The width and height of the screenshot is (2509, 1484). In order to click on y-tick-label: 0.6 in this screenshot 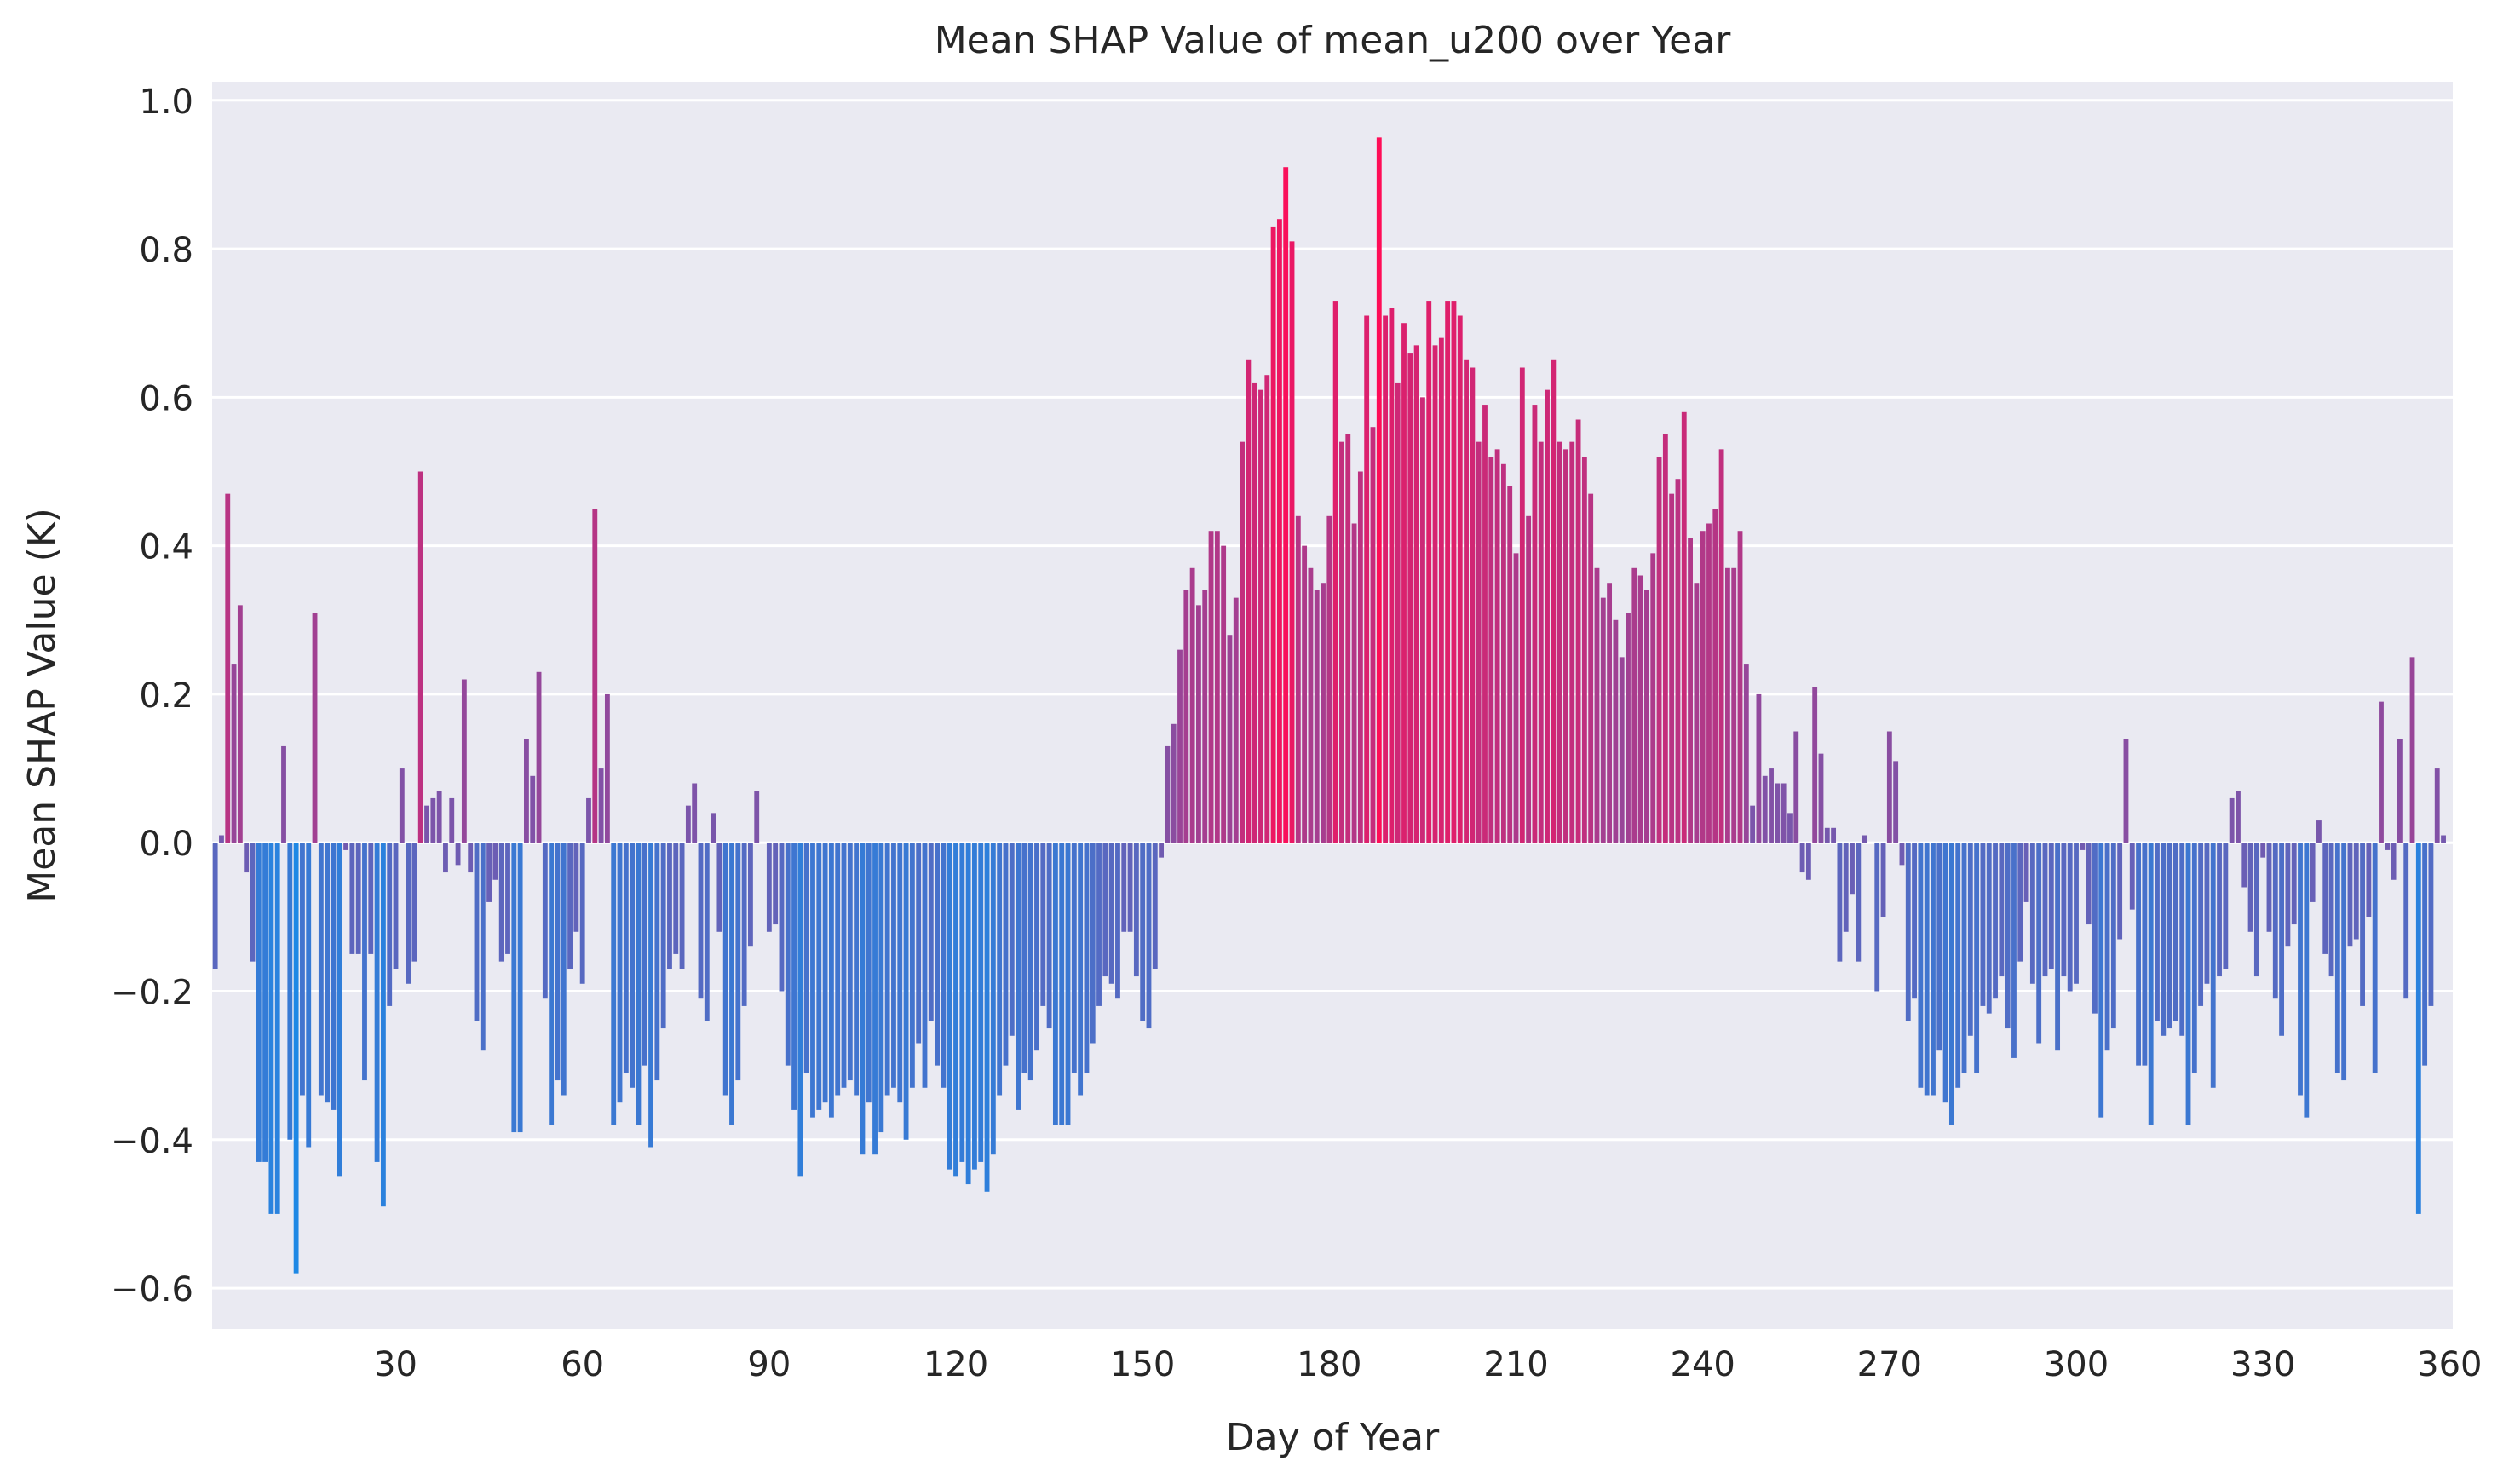, I will do `click(166, 398)`.